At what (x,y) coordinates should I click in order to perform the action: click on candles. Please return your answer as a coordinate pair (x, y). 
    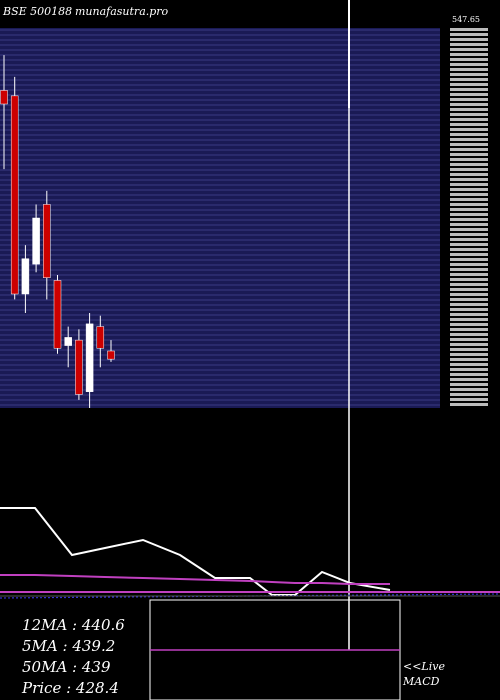
    Looking at the image, I should click on (57, 231).